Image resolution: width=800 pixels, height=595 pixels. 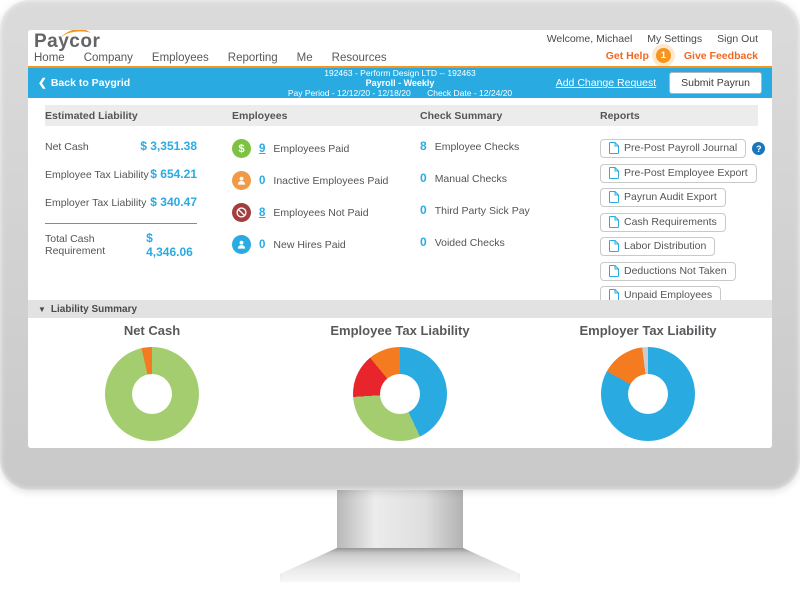 I want to click on employees-paid-row: $ 9 Employees Paid, so click(x=326, y=148).